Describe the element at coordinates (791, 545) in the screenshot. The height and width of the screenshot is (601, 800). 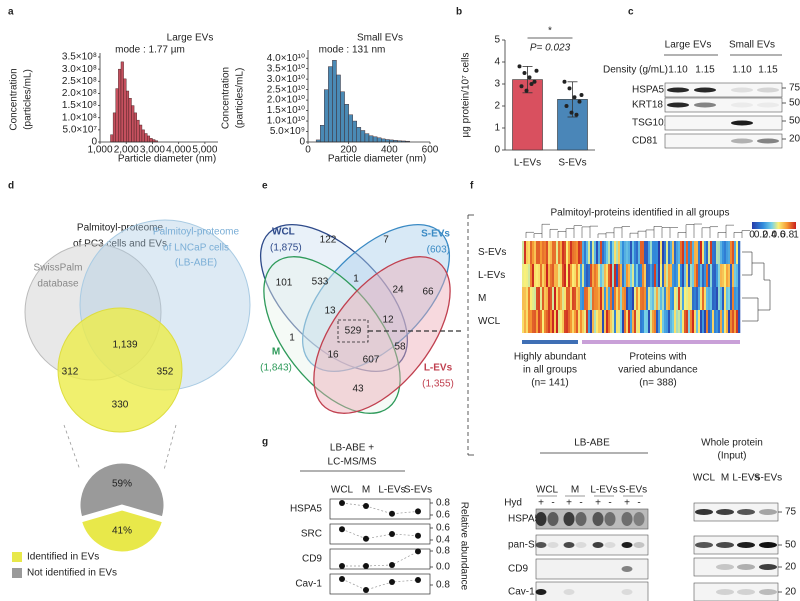
I see `mw-label: 50` at that location.